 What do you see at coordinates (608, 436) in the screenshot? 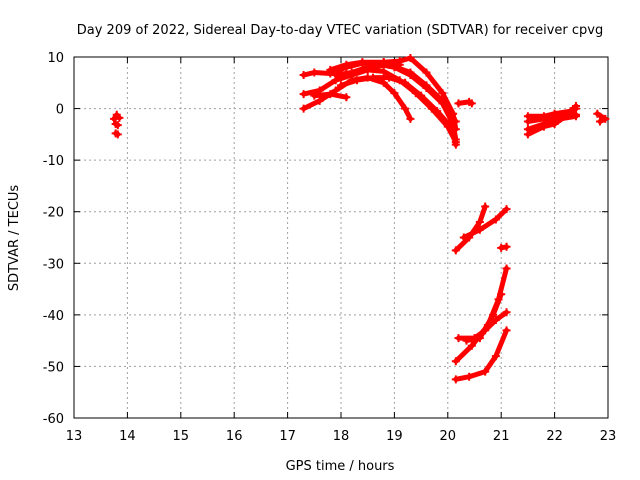
I see `x-tick-label: 23` at bounding box center [608, 436].